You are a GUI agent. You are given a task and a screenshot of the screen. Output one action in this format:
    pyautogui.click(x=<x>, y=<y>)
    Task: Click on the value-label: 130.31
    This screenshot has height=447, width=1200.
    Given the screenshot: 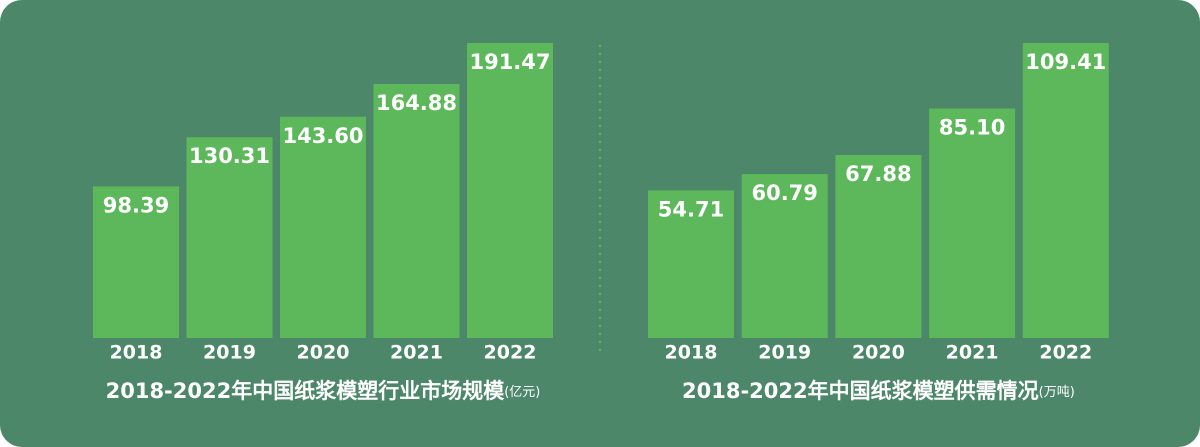 What is the action you would take?
    pyautogui.click(x=229, y=156)
    